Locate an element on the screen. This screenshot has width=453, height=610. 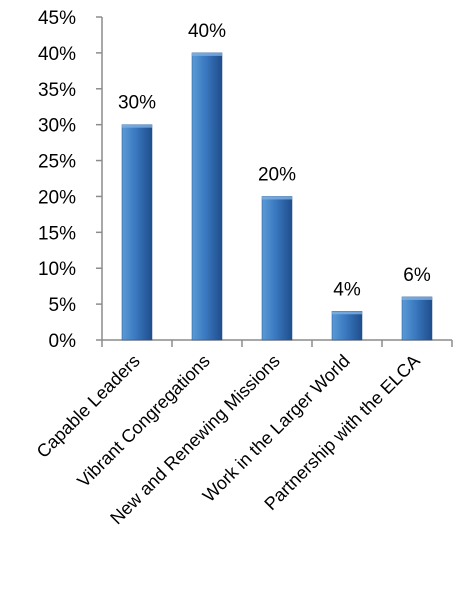
y-tick-label: 40% is located at coordinates (57, 54).